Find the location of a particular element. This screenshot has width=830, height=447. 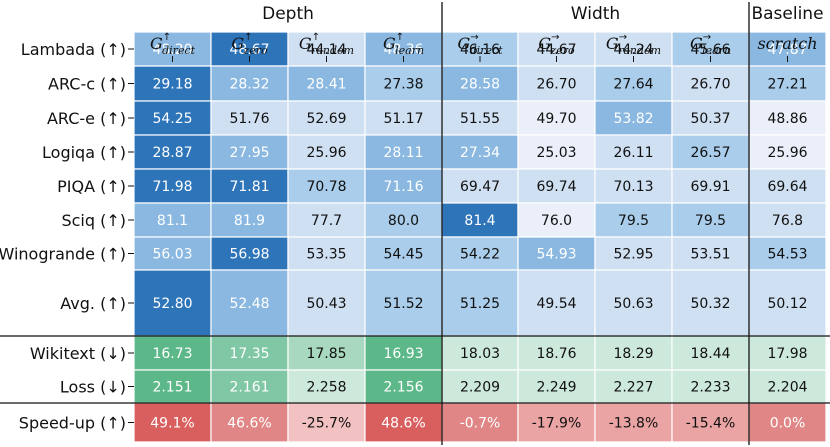

cell-value: 71.81 is located at coordinates (249, 187).